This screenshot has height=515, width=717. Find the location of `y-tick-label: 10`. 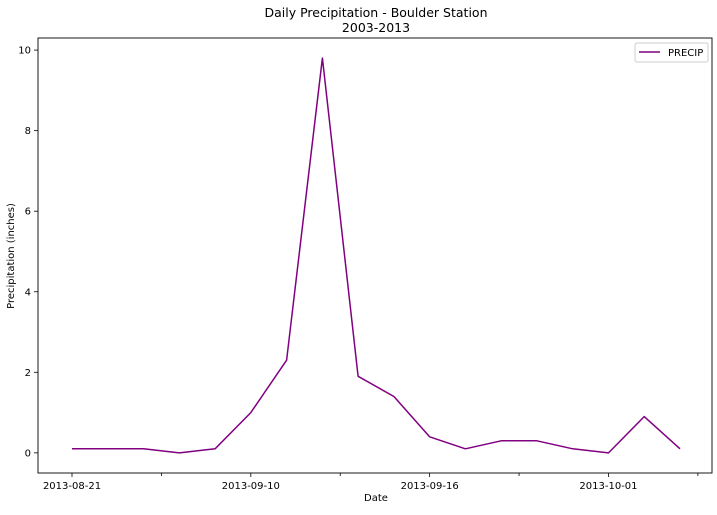

y-tick-label: 10 is located at coordinates (24, 51).